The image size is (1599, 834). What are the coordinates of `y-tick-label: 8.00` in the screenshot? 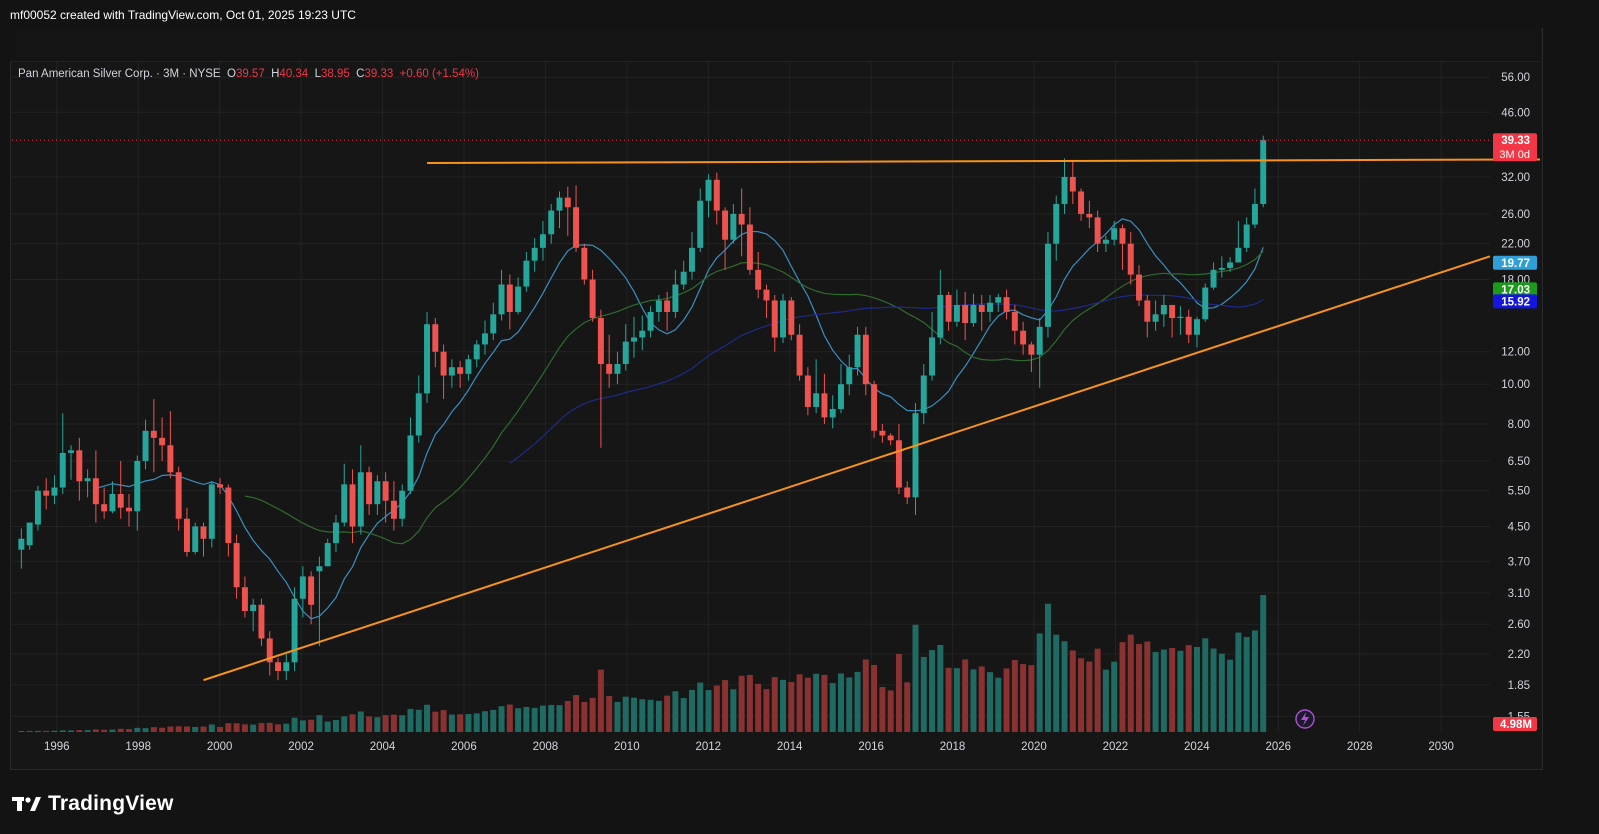 It's located at (1519, 425).